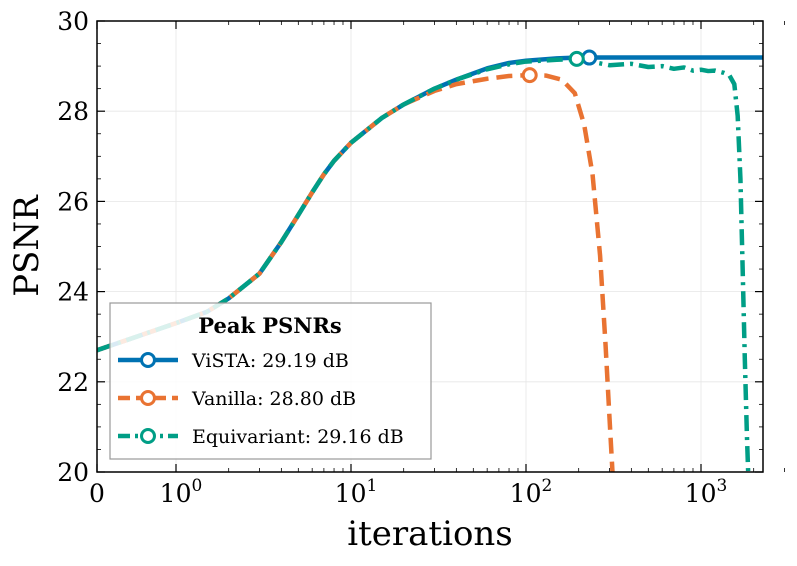  Describe the element at coordinates (181, 492) in the screenshot. I see `x-tick-label-1: 10⁰` at that location.